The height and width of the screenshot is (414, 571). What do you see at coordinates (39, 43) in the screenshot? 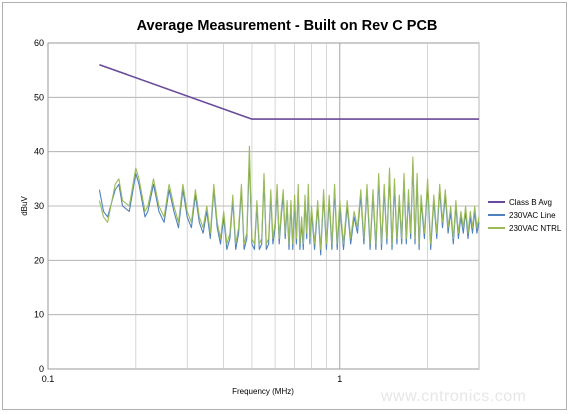
I see `y-tick-label: 60` at bounding box center [39, 43].